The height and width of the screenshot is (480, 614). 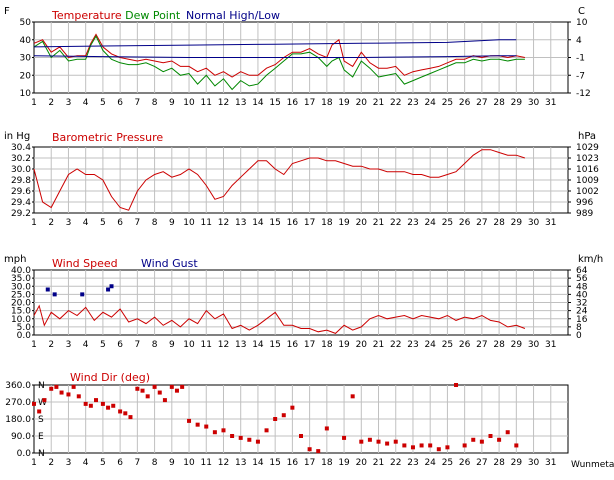 I want to click on pressure-right-unit: hPa, so click(x=587, y=136).